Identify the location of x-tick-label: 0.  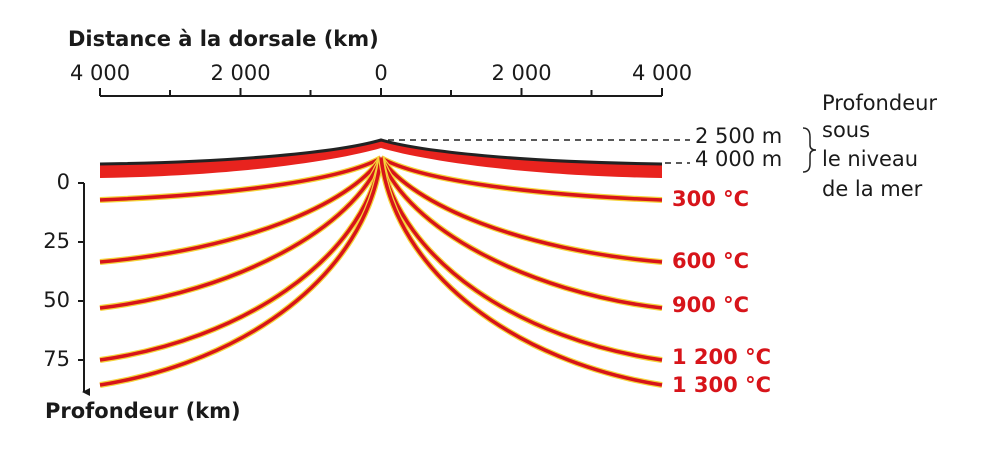
(380, 73).